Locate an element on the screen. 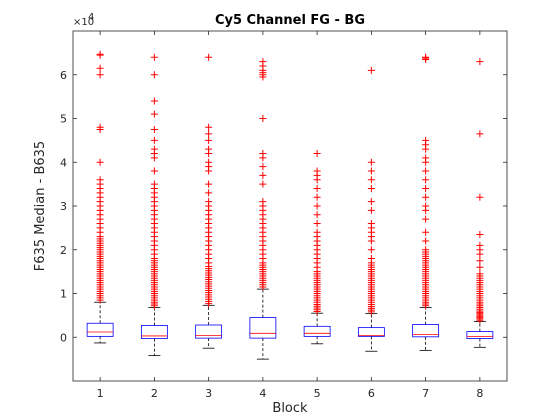  x-tick-label: 2 is located at coordinates (154, 393).